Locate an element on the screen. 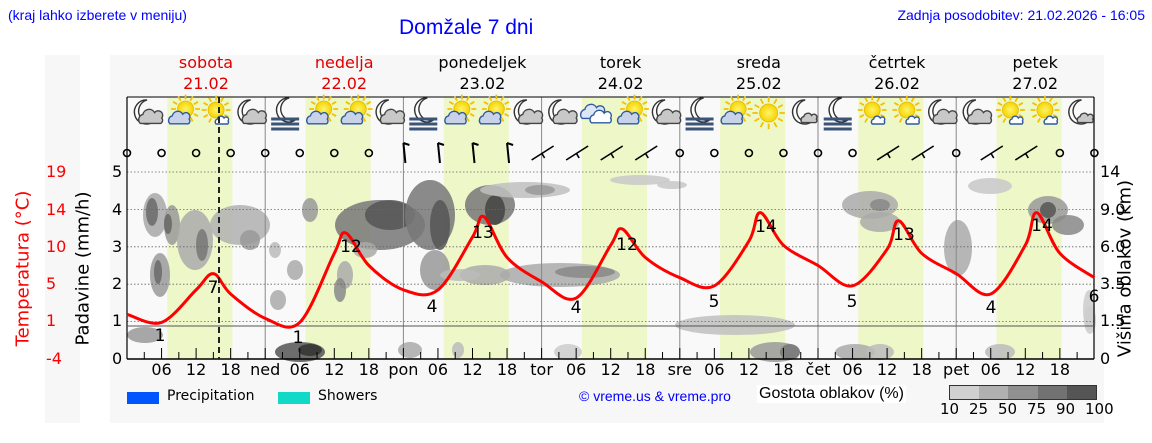 The height and width of the screenshot is (443, 1152). page-title: Domžale 7 dni is located at coordinates (466, 27).